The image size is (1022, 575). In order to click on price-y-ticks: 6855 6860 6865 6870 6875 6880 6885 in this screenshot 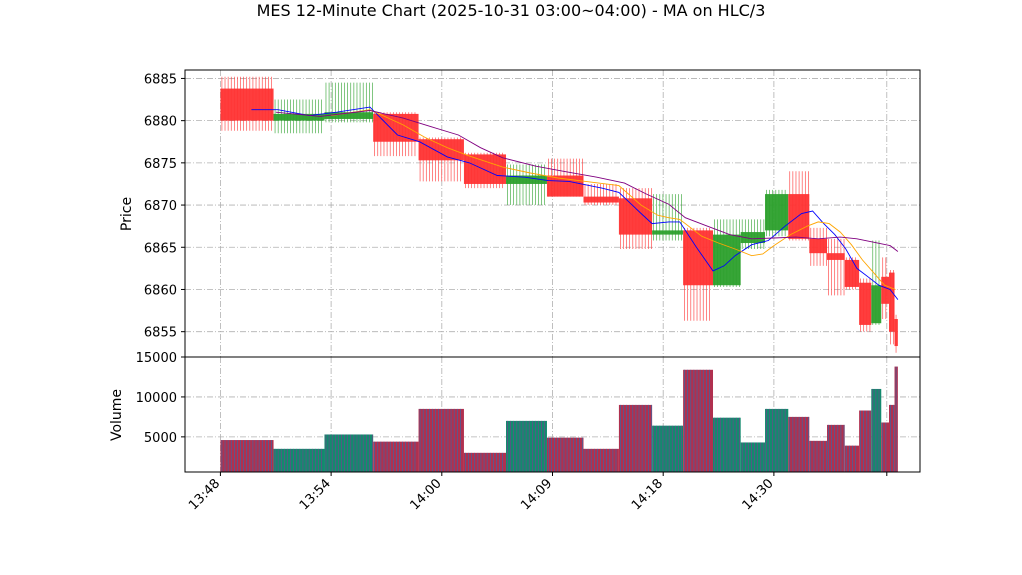, I will do `click(164, 206)`.